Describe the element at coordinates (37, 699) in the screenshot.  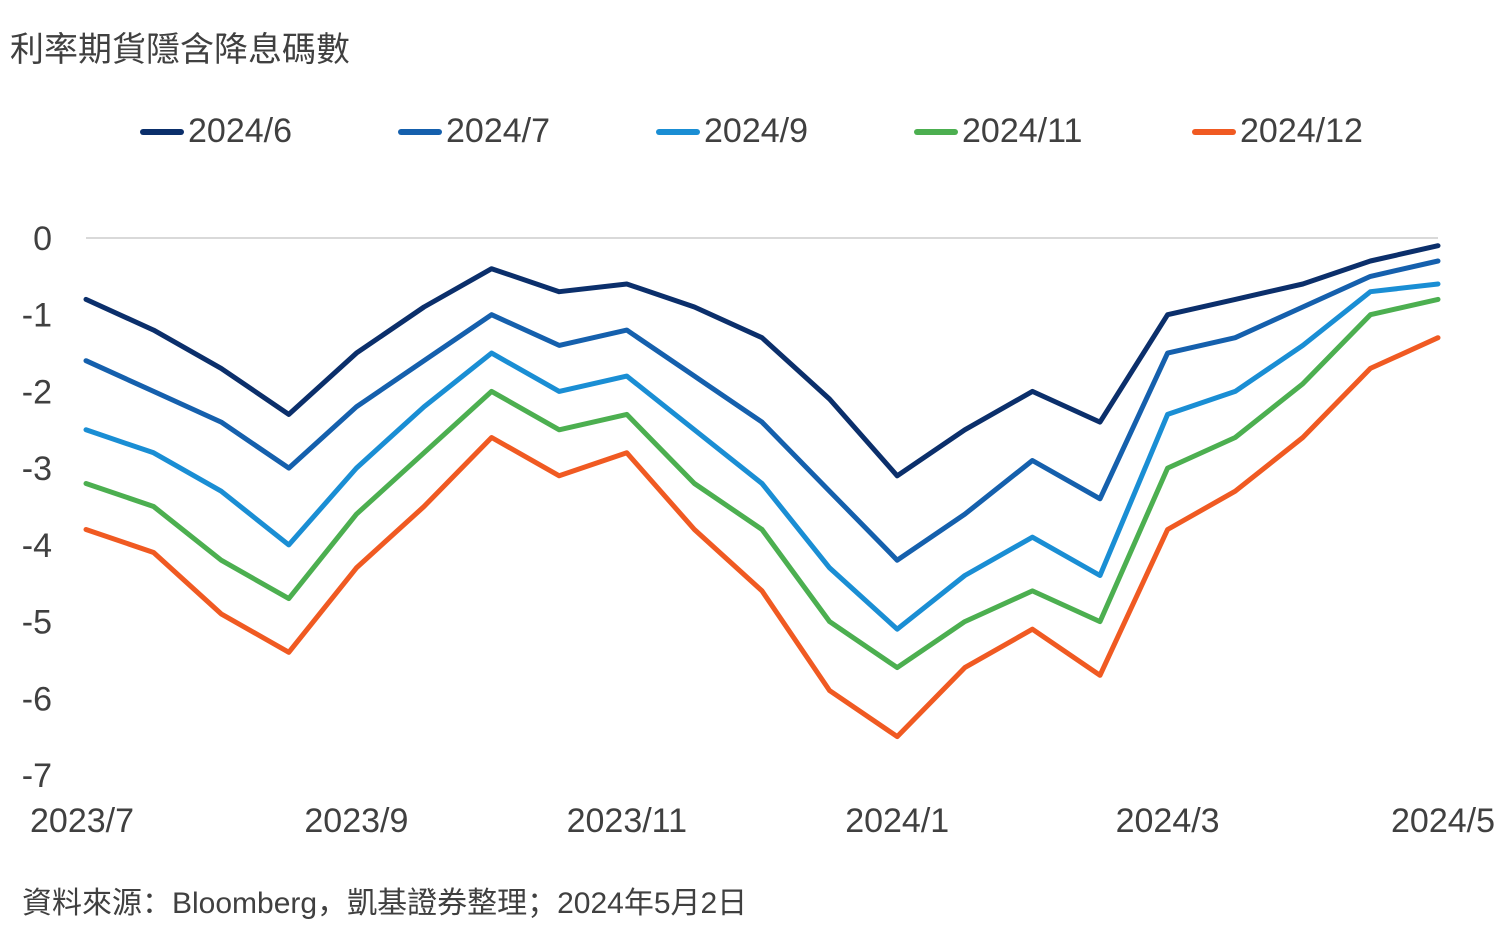
I see `y-tick-label: -6` at that location.